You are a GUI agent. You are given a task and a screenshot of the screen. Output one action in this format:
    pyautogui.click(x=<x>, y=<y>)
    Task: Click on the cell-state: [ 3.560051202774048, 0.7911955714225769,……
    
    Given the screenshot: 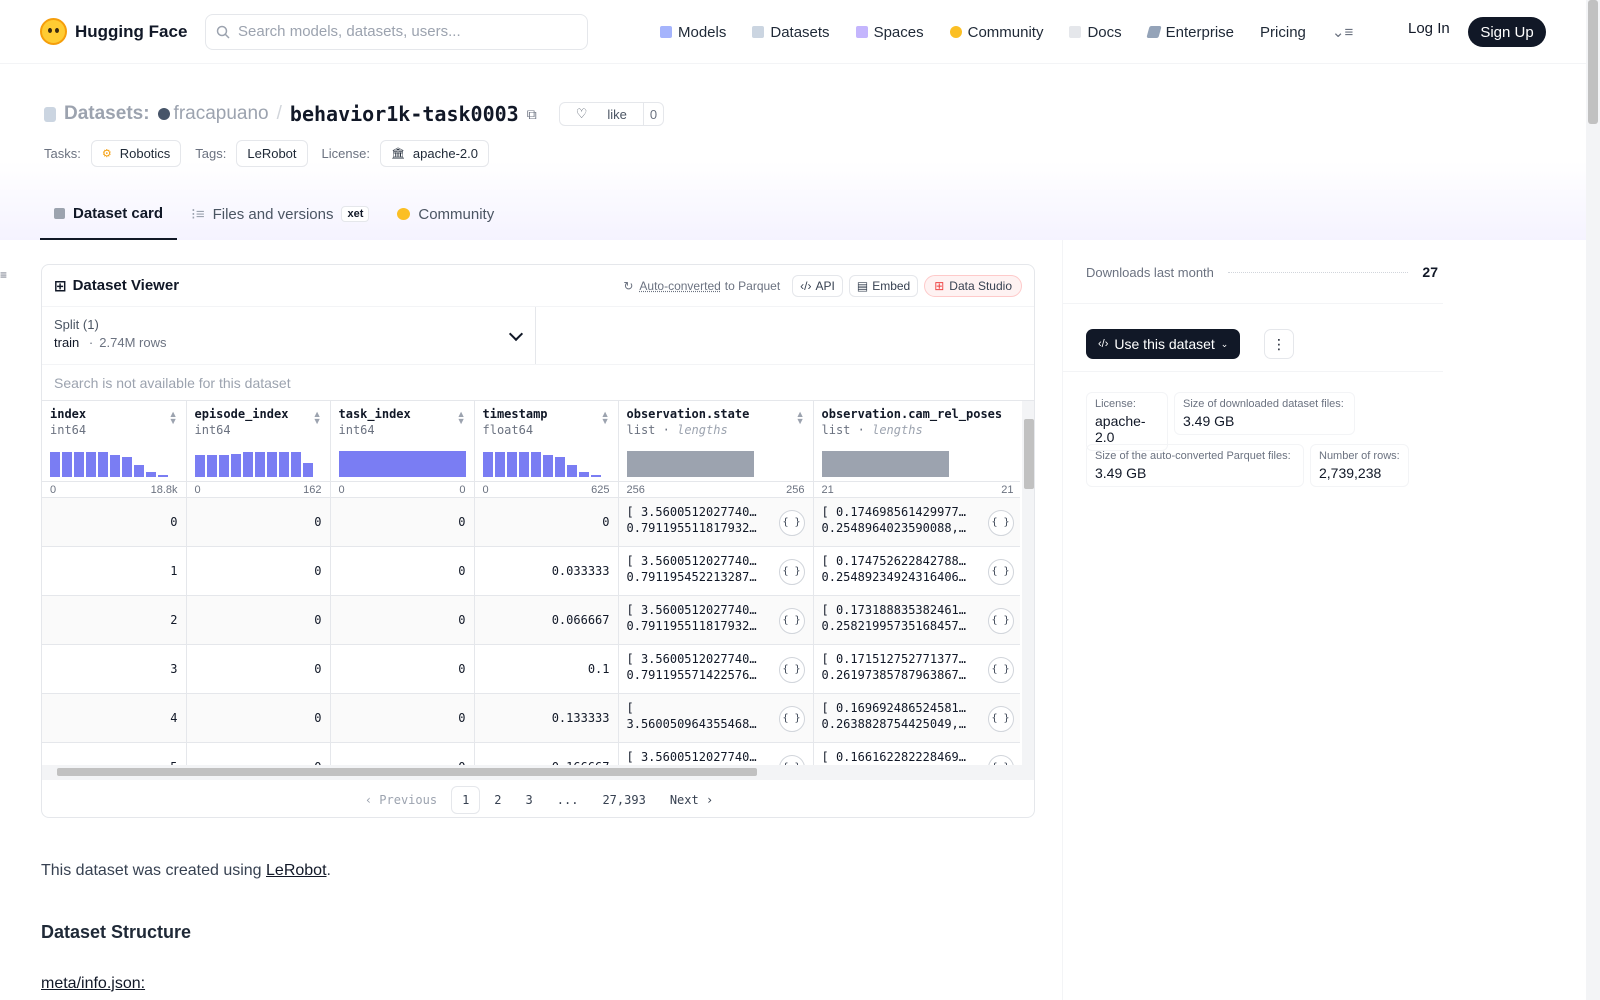 What is the action you would take?
    pyautogui.click(x=716, y=669)
    